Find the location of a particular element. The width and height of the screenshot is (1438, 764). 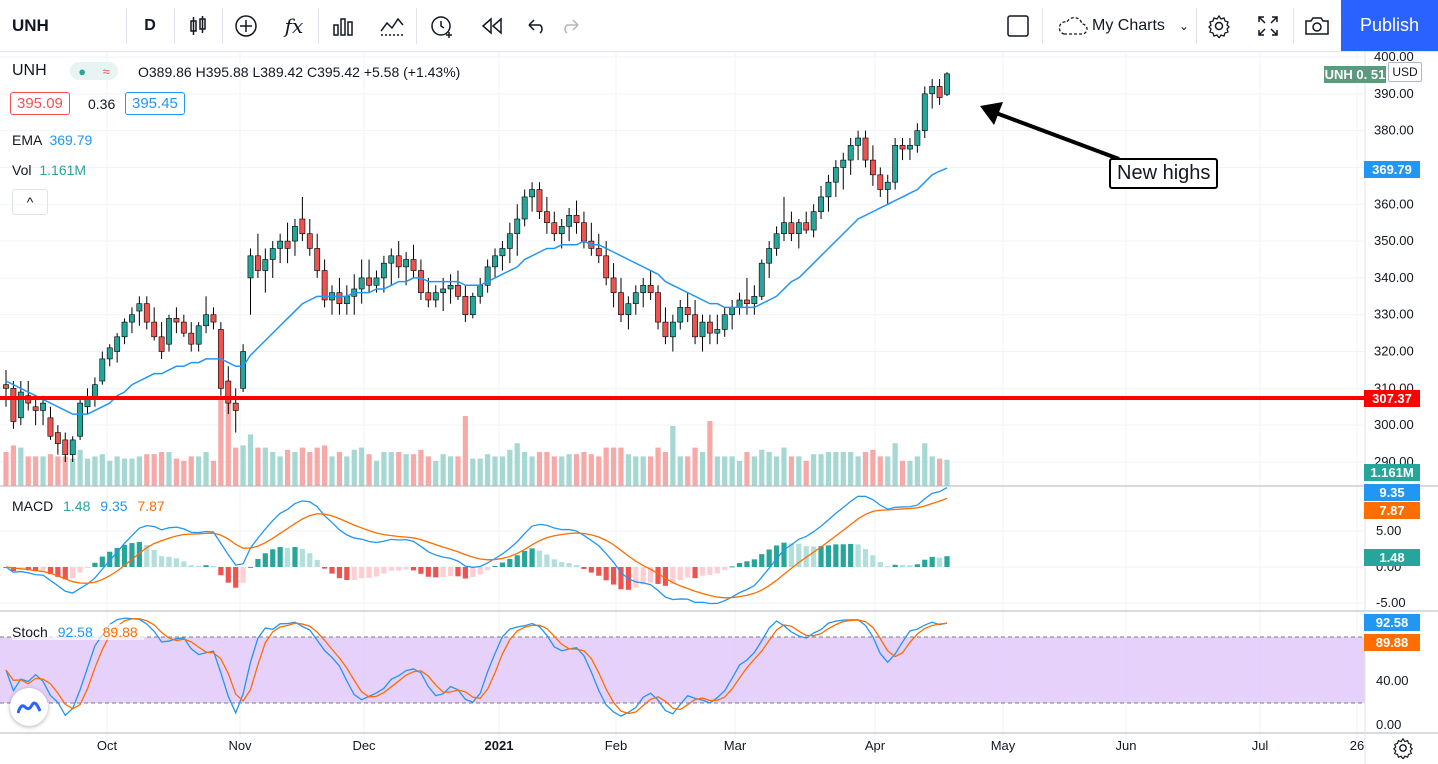

bars-icon is located at coordinates (343, 25).